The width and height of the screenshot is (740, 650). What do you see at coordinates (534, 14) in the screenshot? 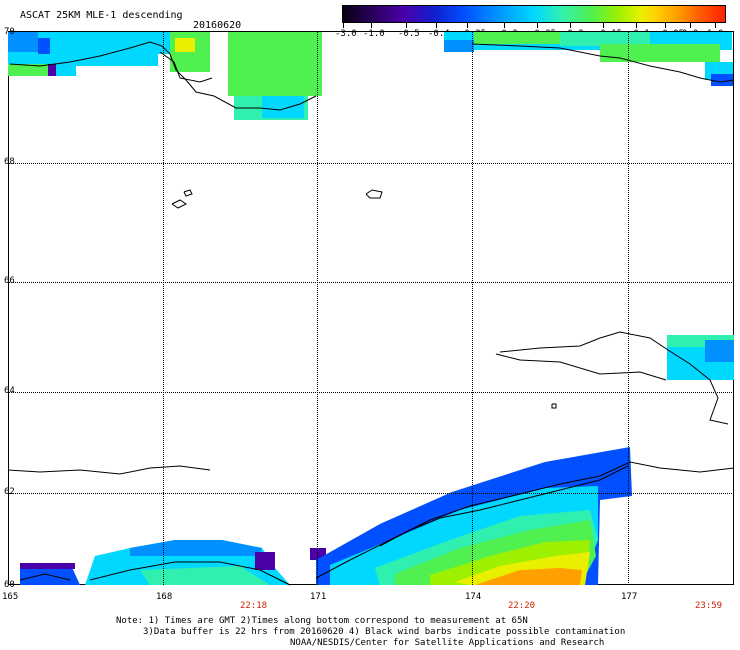
I see `color-scale-bar` at bounding box center [534, 14].